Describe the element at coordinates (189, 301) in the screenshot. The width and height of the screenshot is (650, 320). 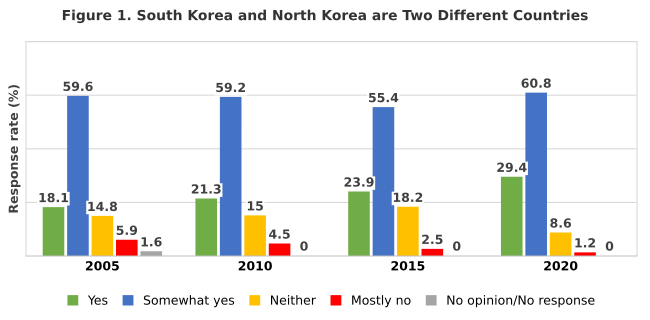
I see `legend-label: Somewhat yes` at that location.